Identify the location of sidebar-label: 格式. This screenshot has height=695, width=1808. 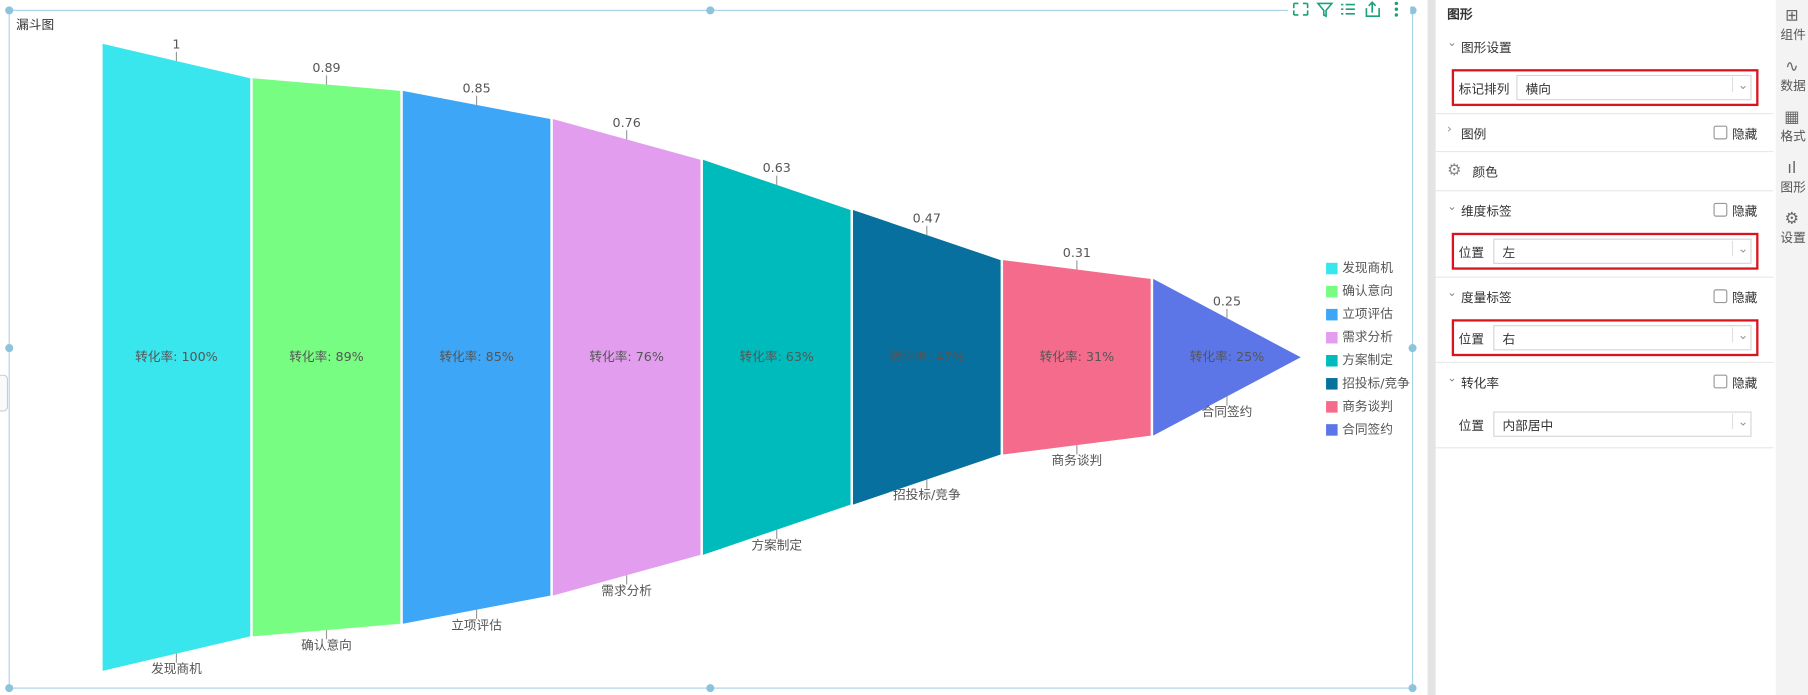
(1793, 137).